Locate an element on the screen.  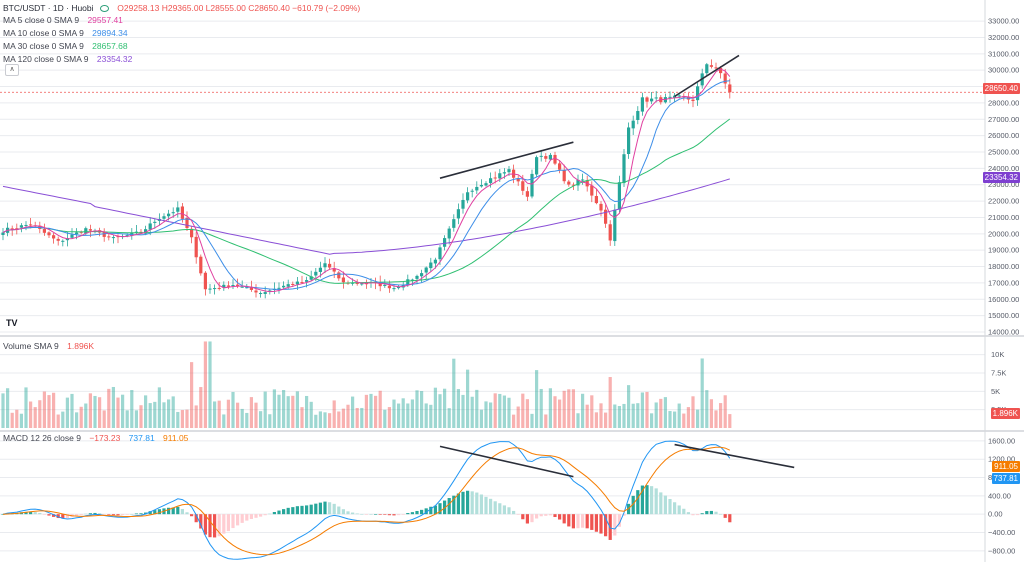
ma10-legend: MA 10 close 0 SMA 9 29894.34 is located at coordinates (65, 33).